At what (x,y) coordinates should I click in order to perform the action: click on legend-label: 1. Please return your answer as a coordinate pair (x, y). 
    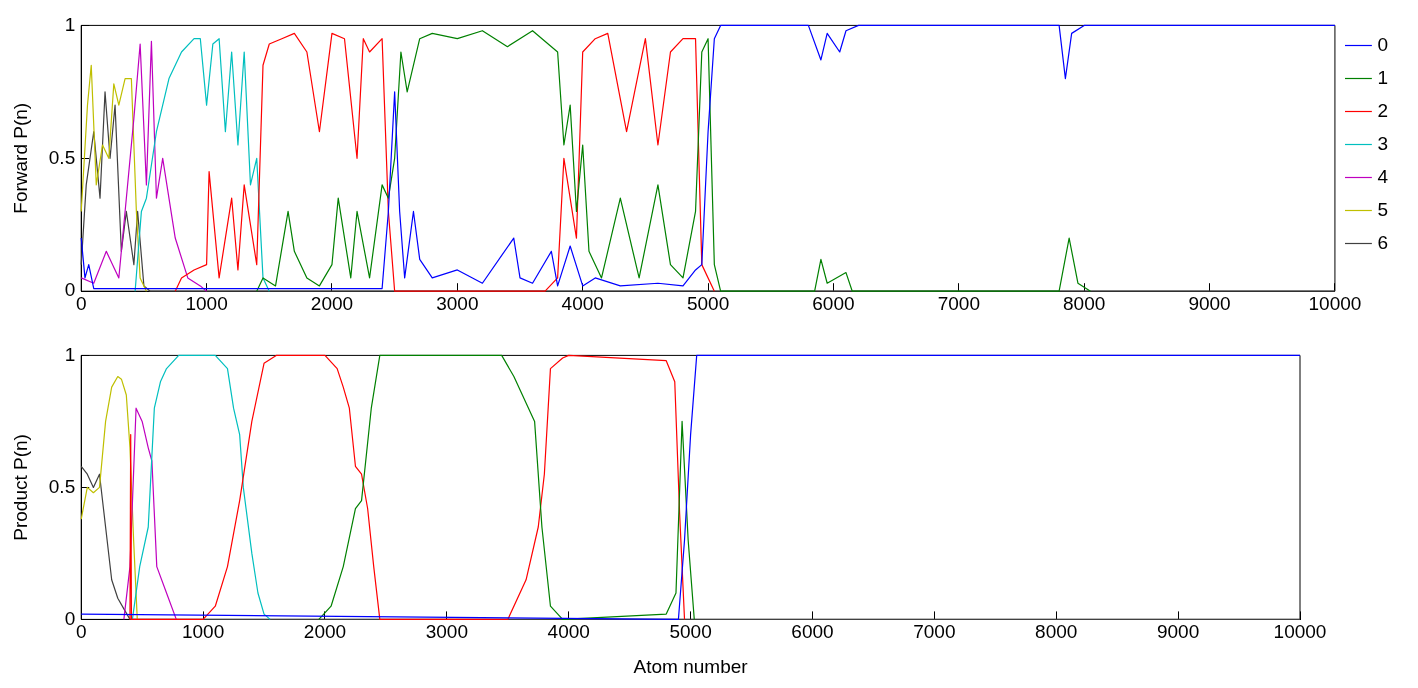
    Looking at the image, I should click on (1383, 77).